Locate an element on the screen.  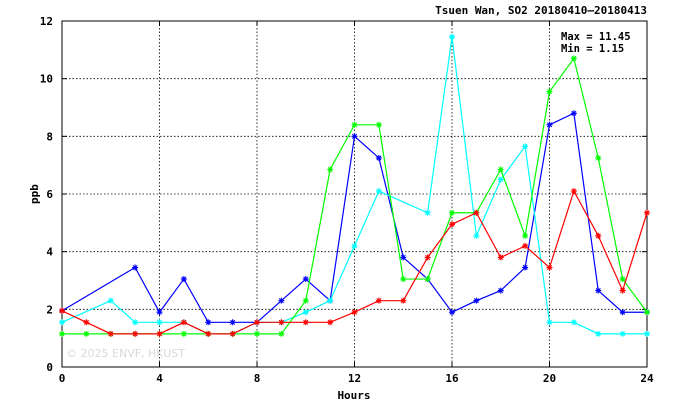
y-tick-label: 6 is located at coordinates (49, 194).